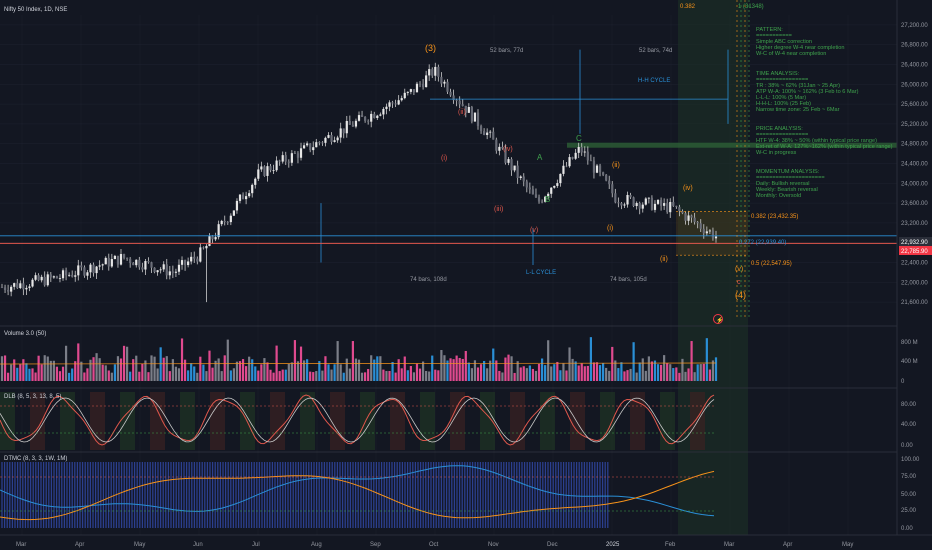 This screenshot has height=550, width=932. What do you see at coordinates (493, 545) in the screenshot?
I see `time-tick-label: Nov` at bounding box center [493, 545].